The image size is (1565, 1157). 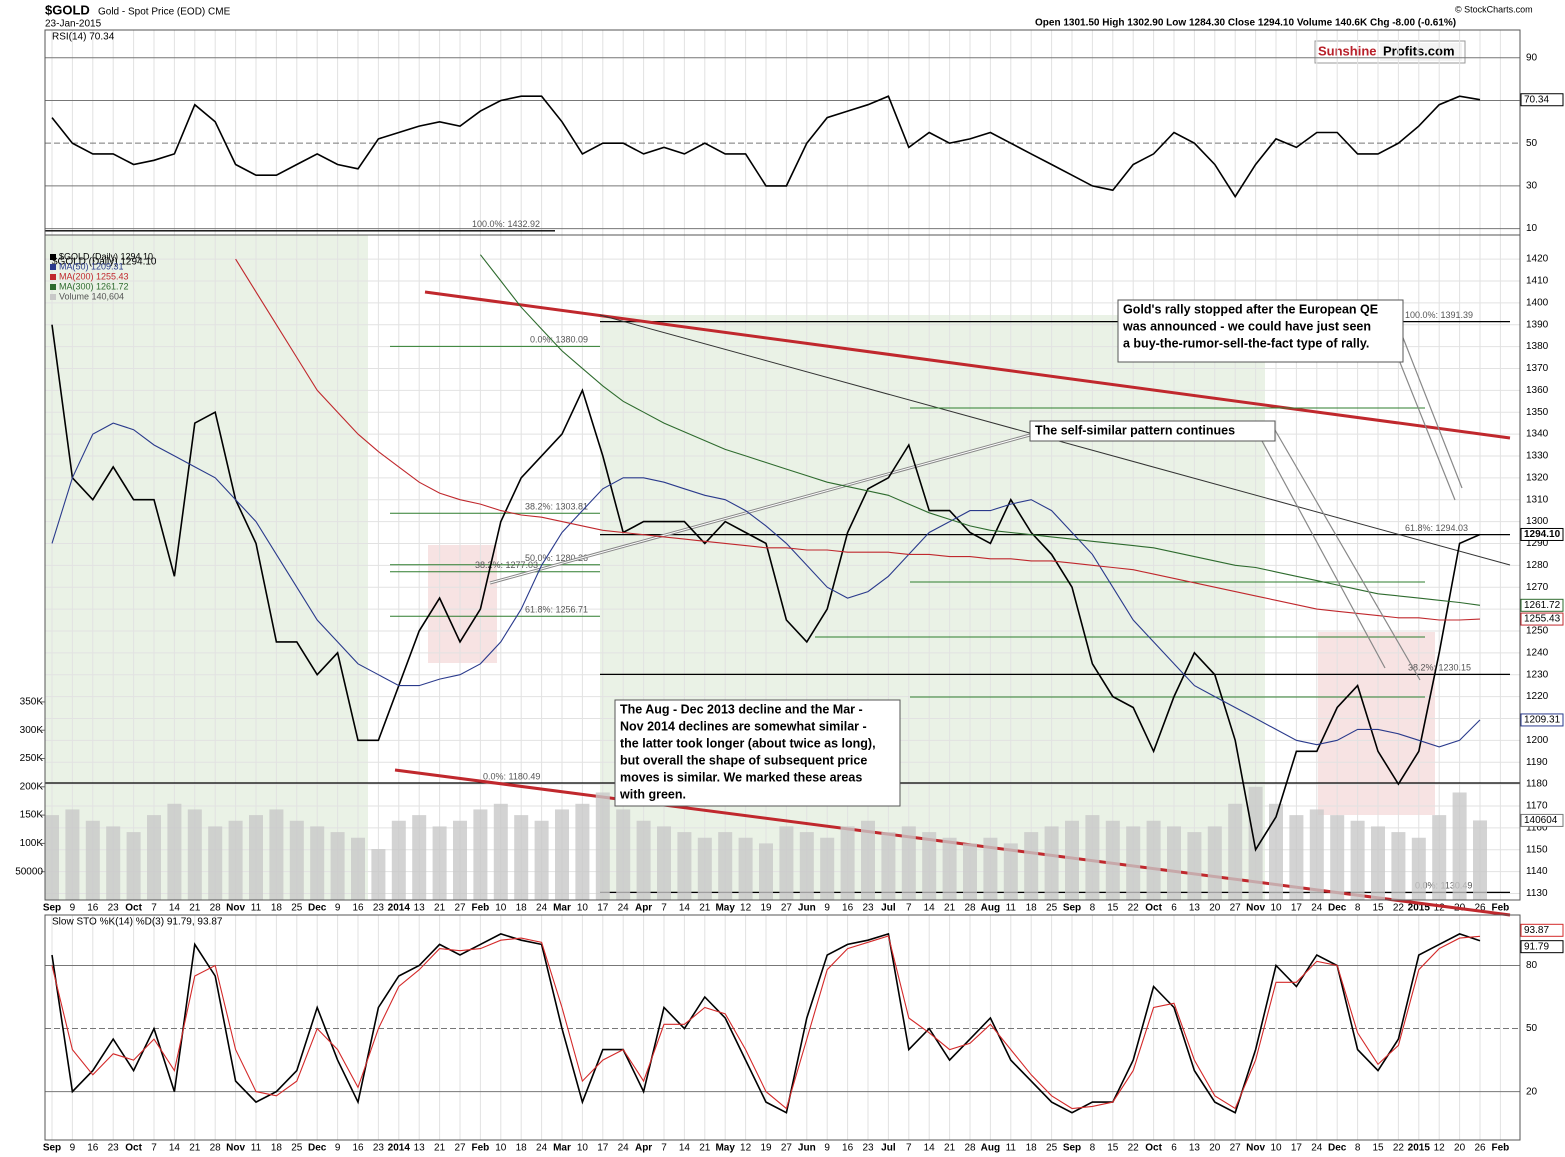 I want to click on panel-title: RSI(14) 70.34, so click(x=83, y=37).